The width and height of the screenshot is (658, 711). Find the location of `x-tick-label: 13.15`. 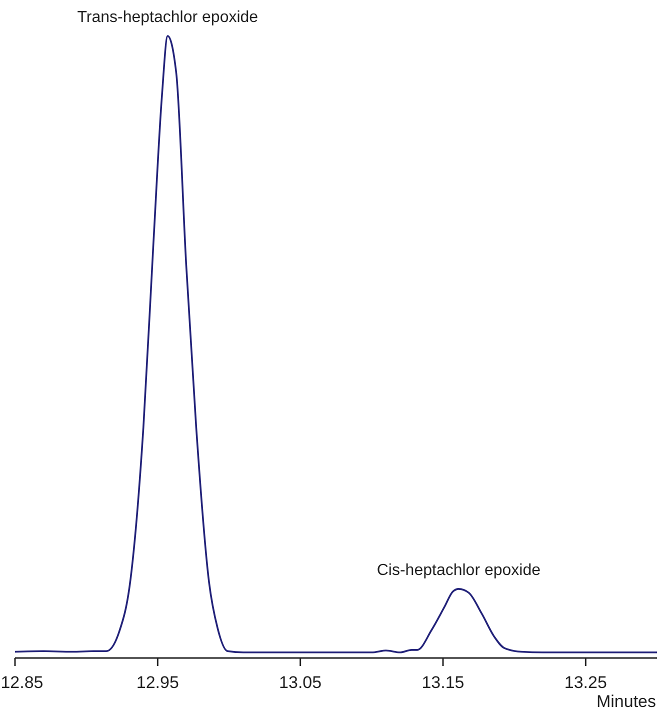

x-tick-label: 13.15 is located at coordinates (443, 682).